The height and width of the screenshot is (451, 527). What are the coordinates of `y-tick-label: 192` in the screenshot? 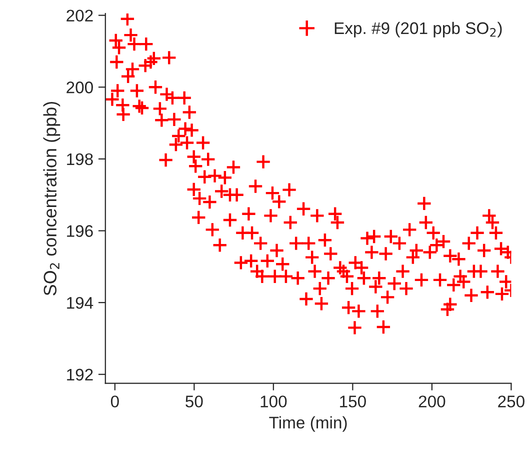 It's located at (80, 374).